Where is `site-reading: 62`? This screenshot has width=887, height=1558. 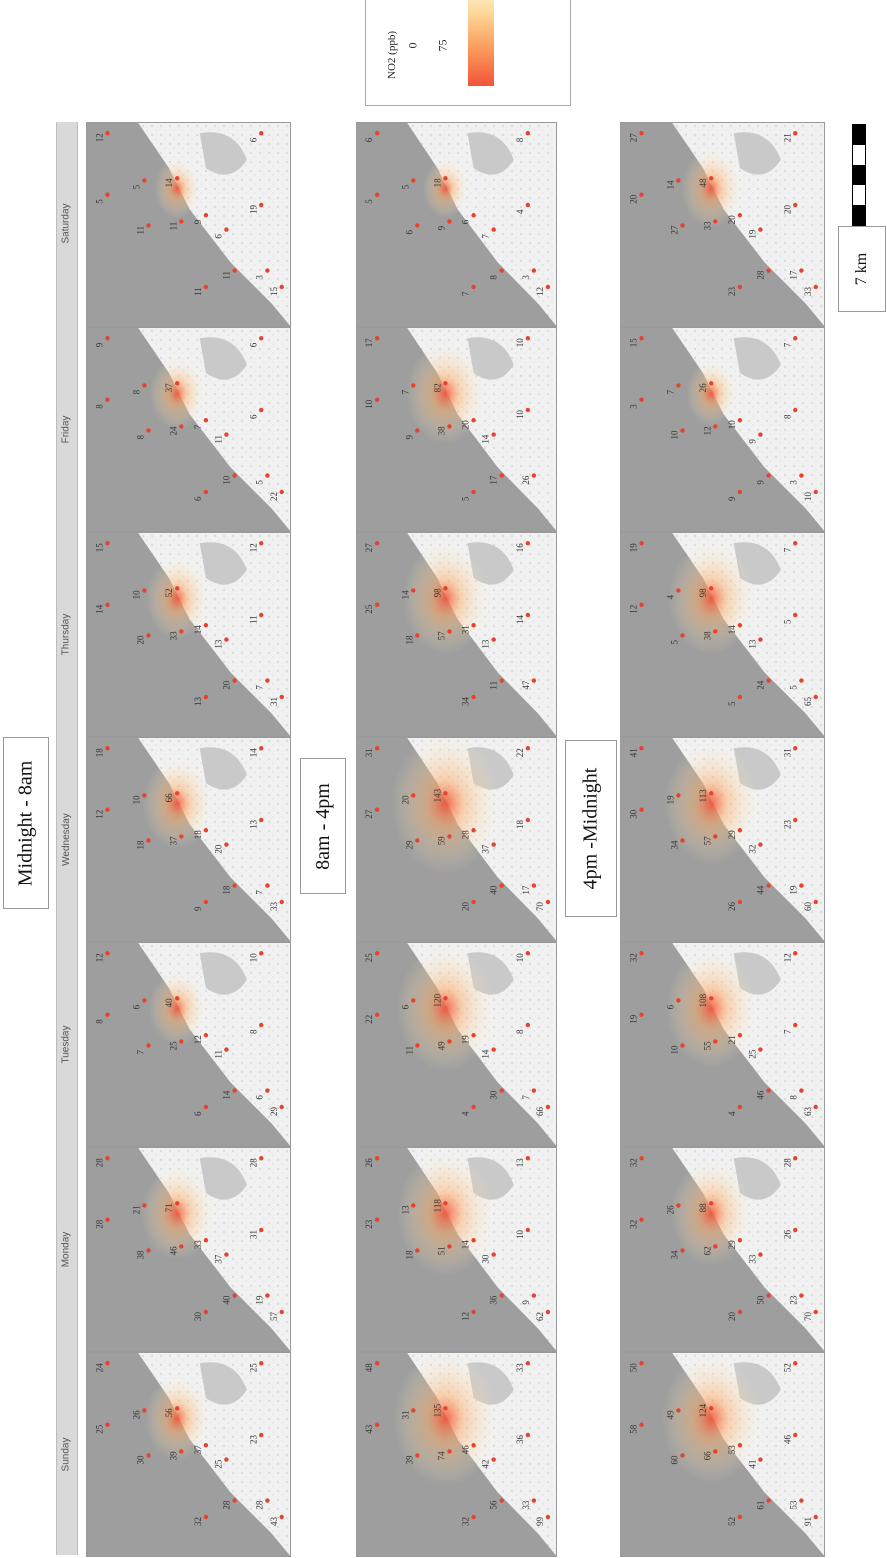
site-reading: 62 is located at coordinates (540, 1316).